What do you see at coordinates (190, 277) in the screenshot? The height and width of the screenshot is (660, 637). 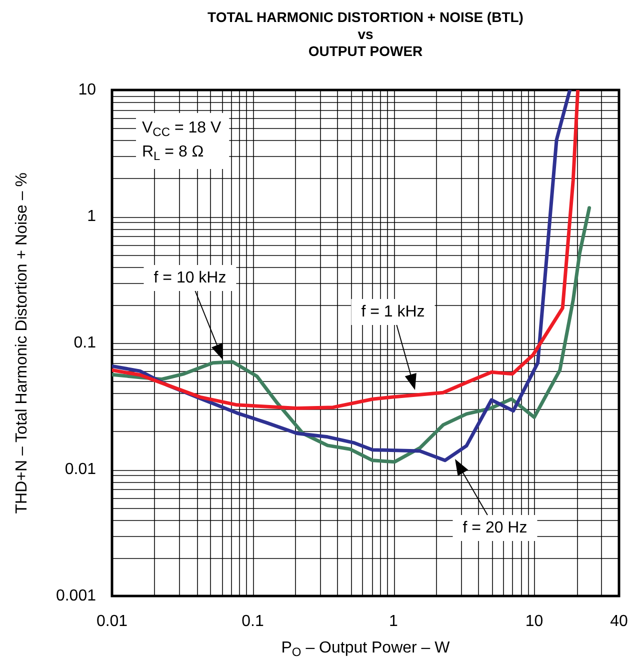 I see `annotation: f = 10 kHz` at bounding box center [190, 277].